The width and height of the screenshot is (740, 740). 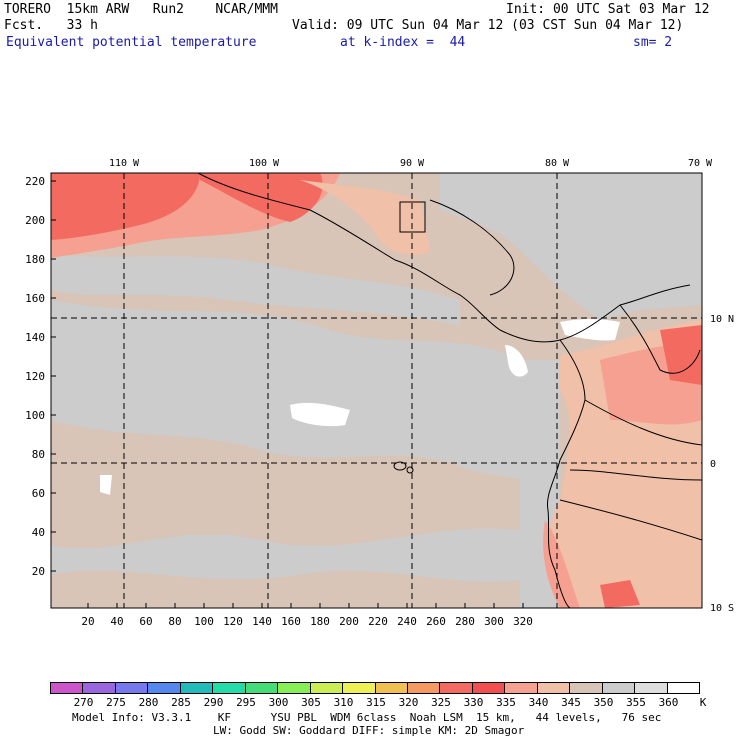 What do you see at coordinates (441, 702) in the screenshot?
I see `colorbar-label: 325` at bounding box center [441, 702].